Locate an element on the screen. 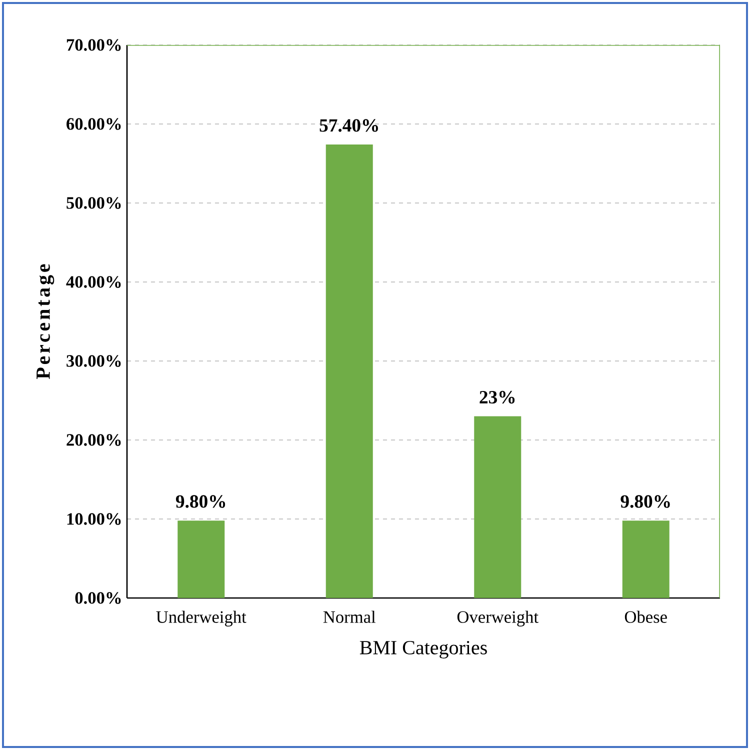  y-tick-label: 70.00% is located at coordinates (93, 45).